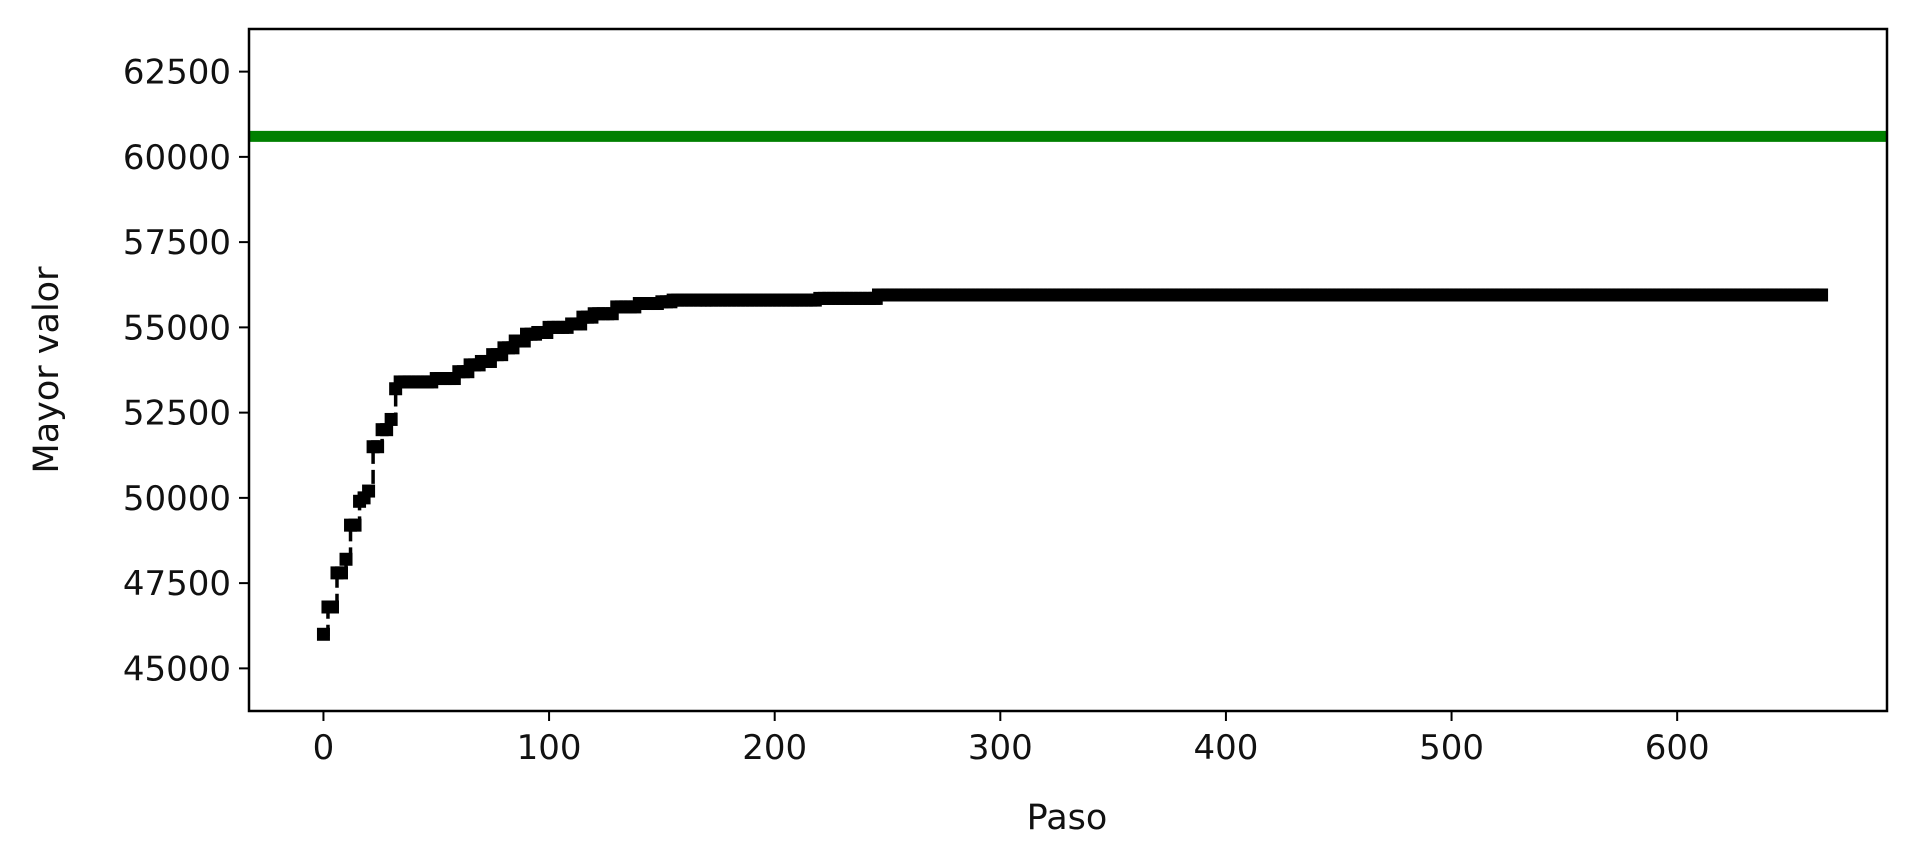 This screenshot has height=865, width=1905. What do you see at coordinates (177, 158) in the screenshot?
I see `y-tick-label: 60000` at bounding box center [177, 158].